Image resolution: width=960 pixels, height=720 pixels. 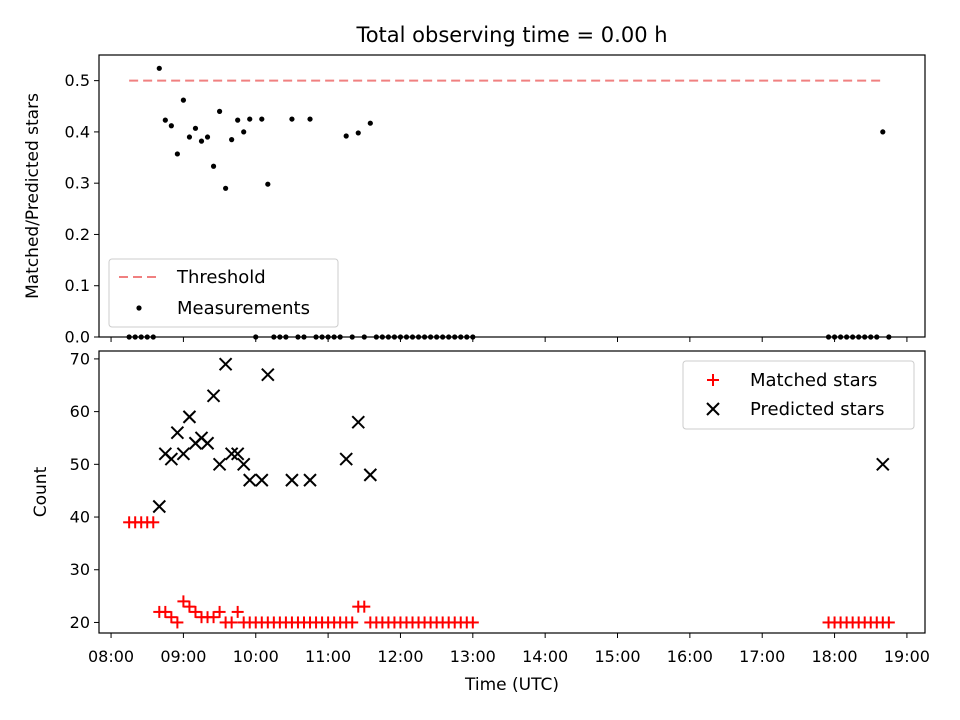 I want to click on count-x-tick-label: 19:00, so click(x=907, y=656).